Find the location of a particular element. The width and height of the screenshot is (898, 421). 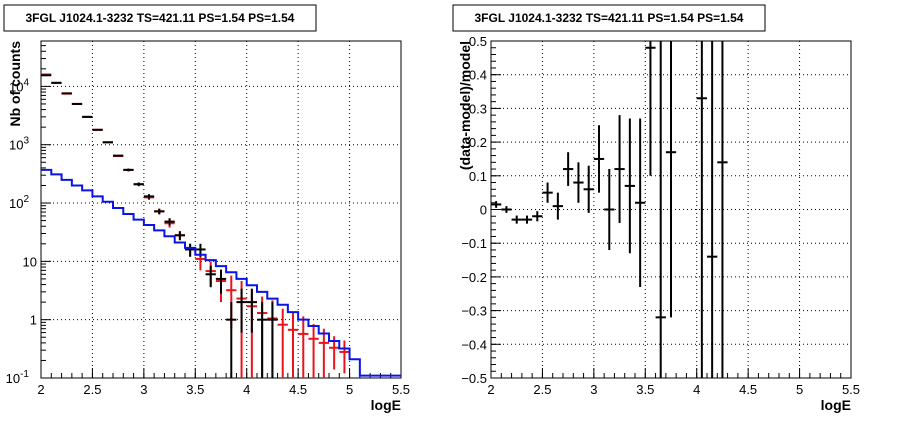

y-tick-label: 0.4 is located at coordinates (478, 75).